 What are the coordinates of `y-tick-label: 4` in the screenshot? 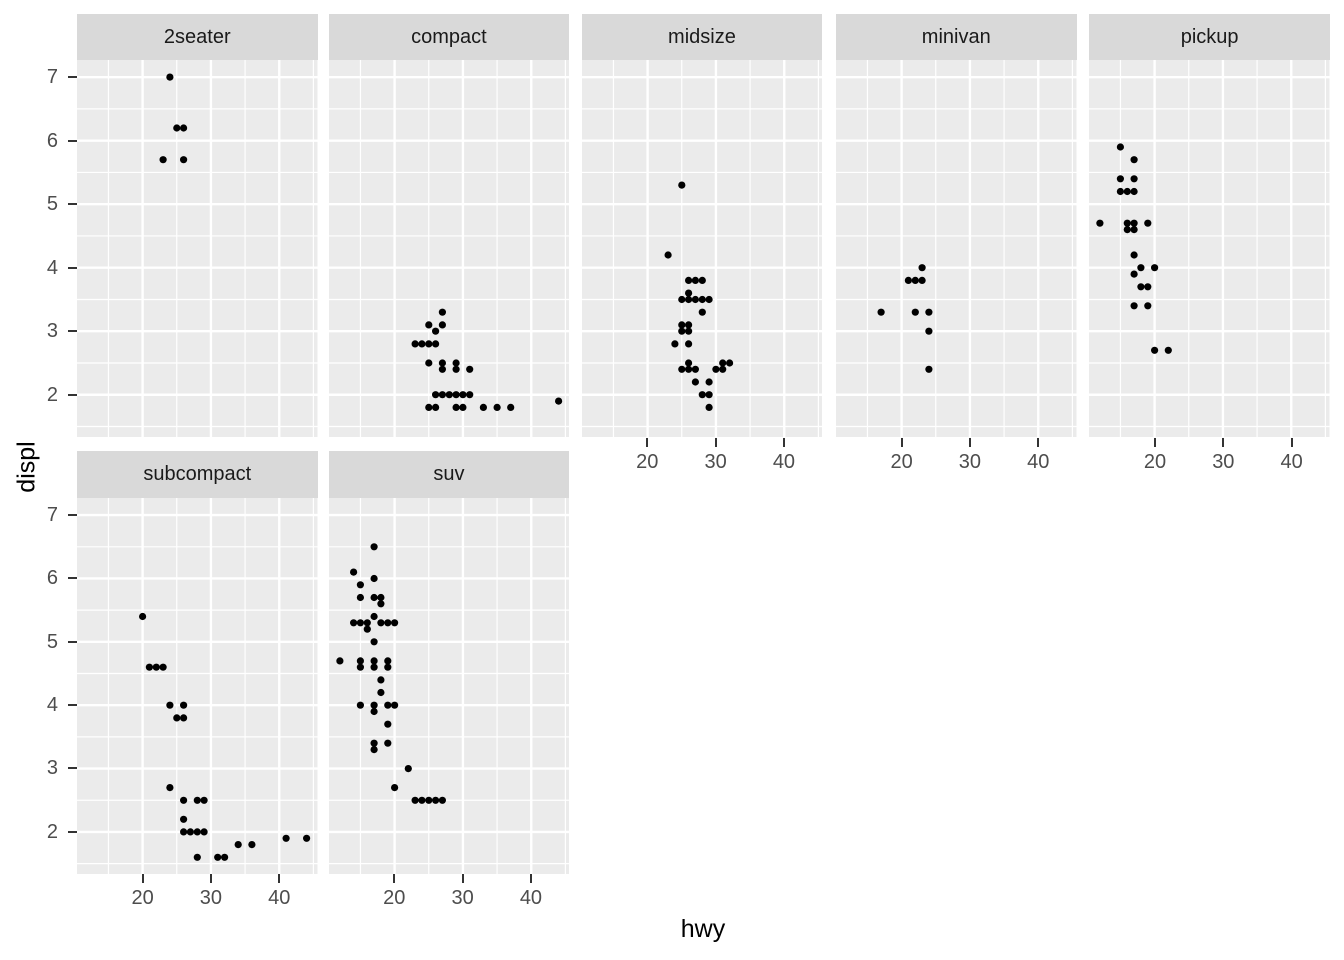 It's located at (52, 267).